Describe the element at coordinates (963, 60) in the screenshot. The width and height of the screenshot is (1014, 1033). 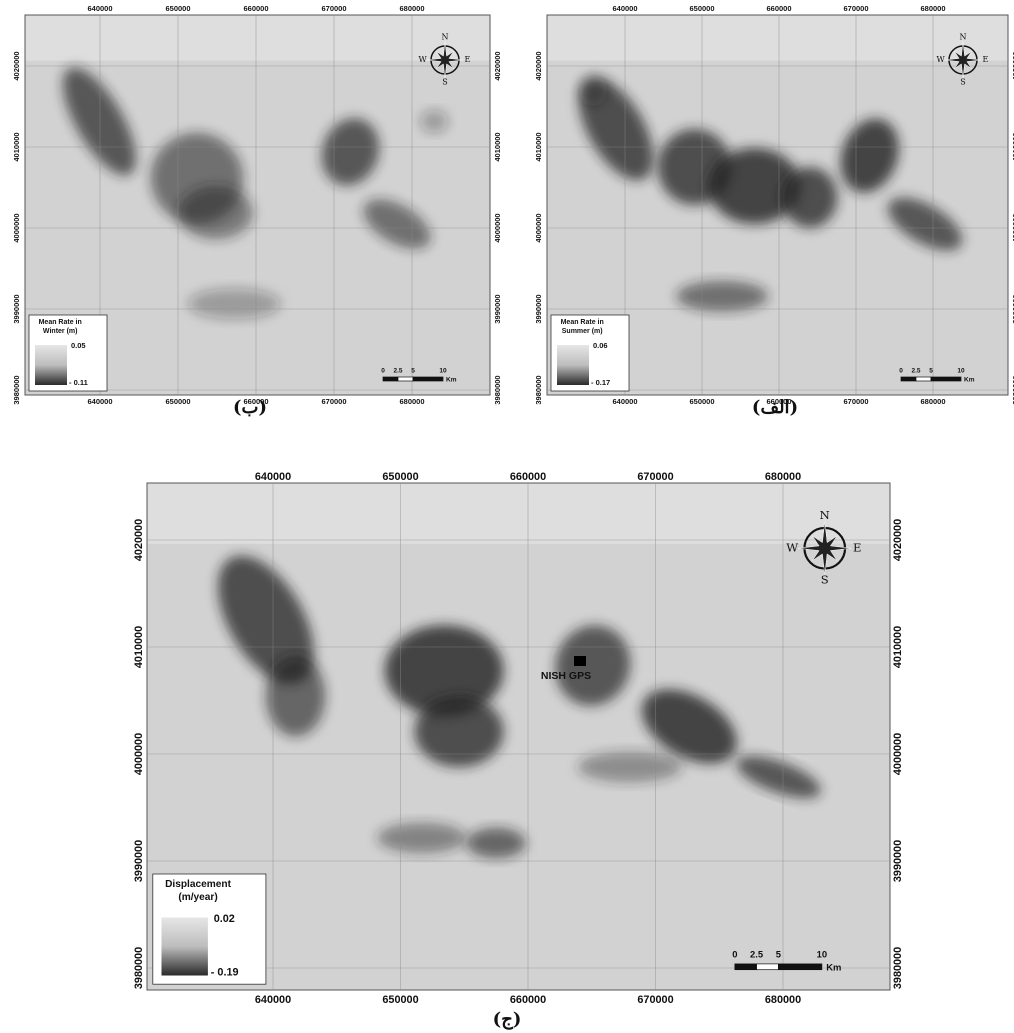
I see `compass-star` at that location.